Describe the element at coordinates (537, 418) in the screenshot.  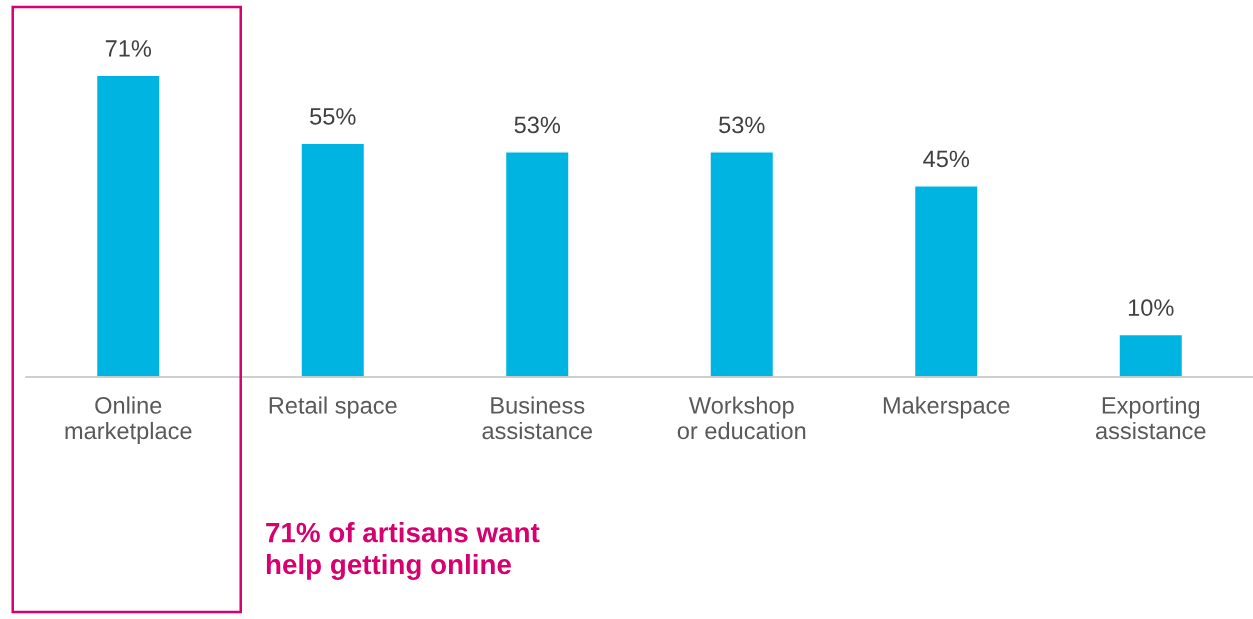
I see `x-tick-label: Business assistance` at that location.